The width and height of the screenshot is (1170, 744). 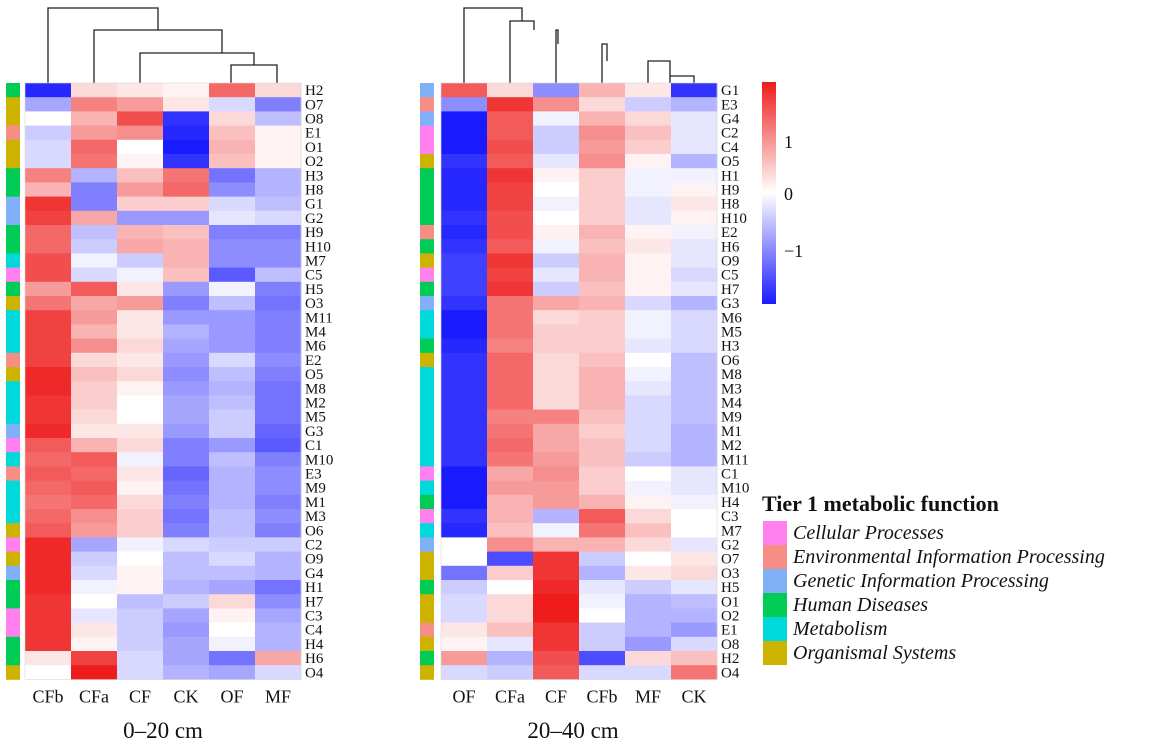 What do you see at coordinates (730, 247) in the screenshot?
I see `row-label: H6` at bounding box center [730, 247].